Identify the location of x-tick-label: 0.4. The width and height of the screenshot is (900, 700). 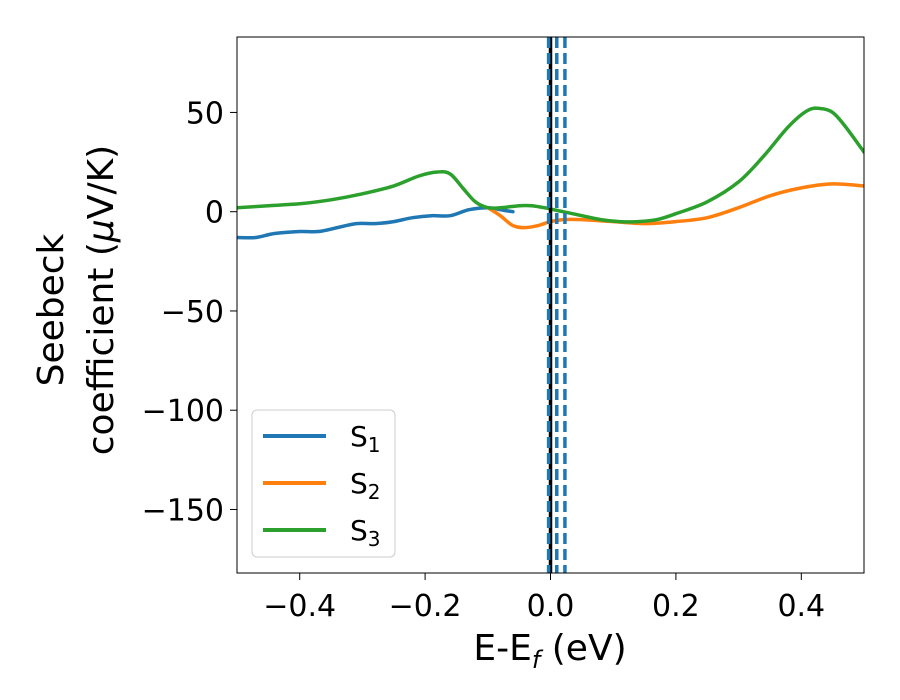
(801, 606).